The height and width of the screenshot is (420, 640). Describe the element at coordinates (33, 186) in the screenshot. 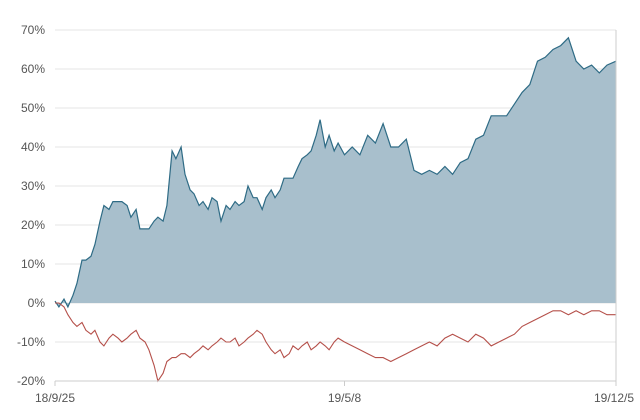

I see `y-tick-label: 30%` at that location.